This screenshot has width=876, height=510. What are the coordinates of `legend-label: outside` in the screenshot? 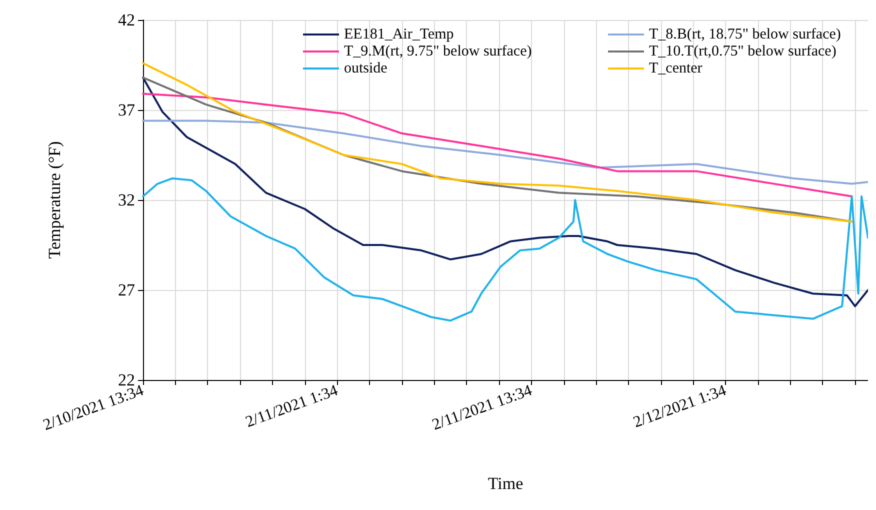 It's located at (366, 68).